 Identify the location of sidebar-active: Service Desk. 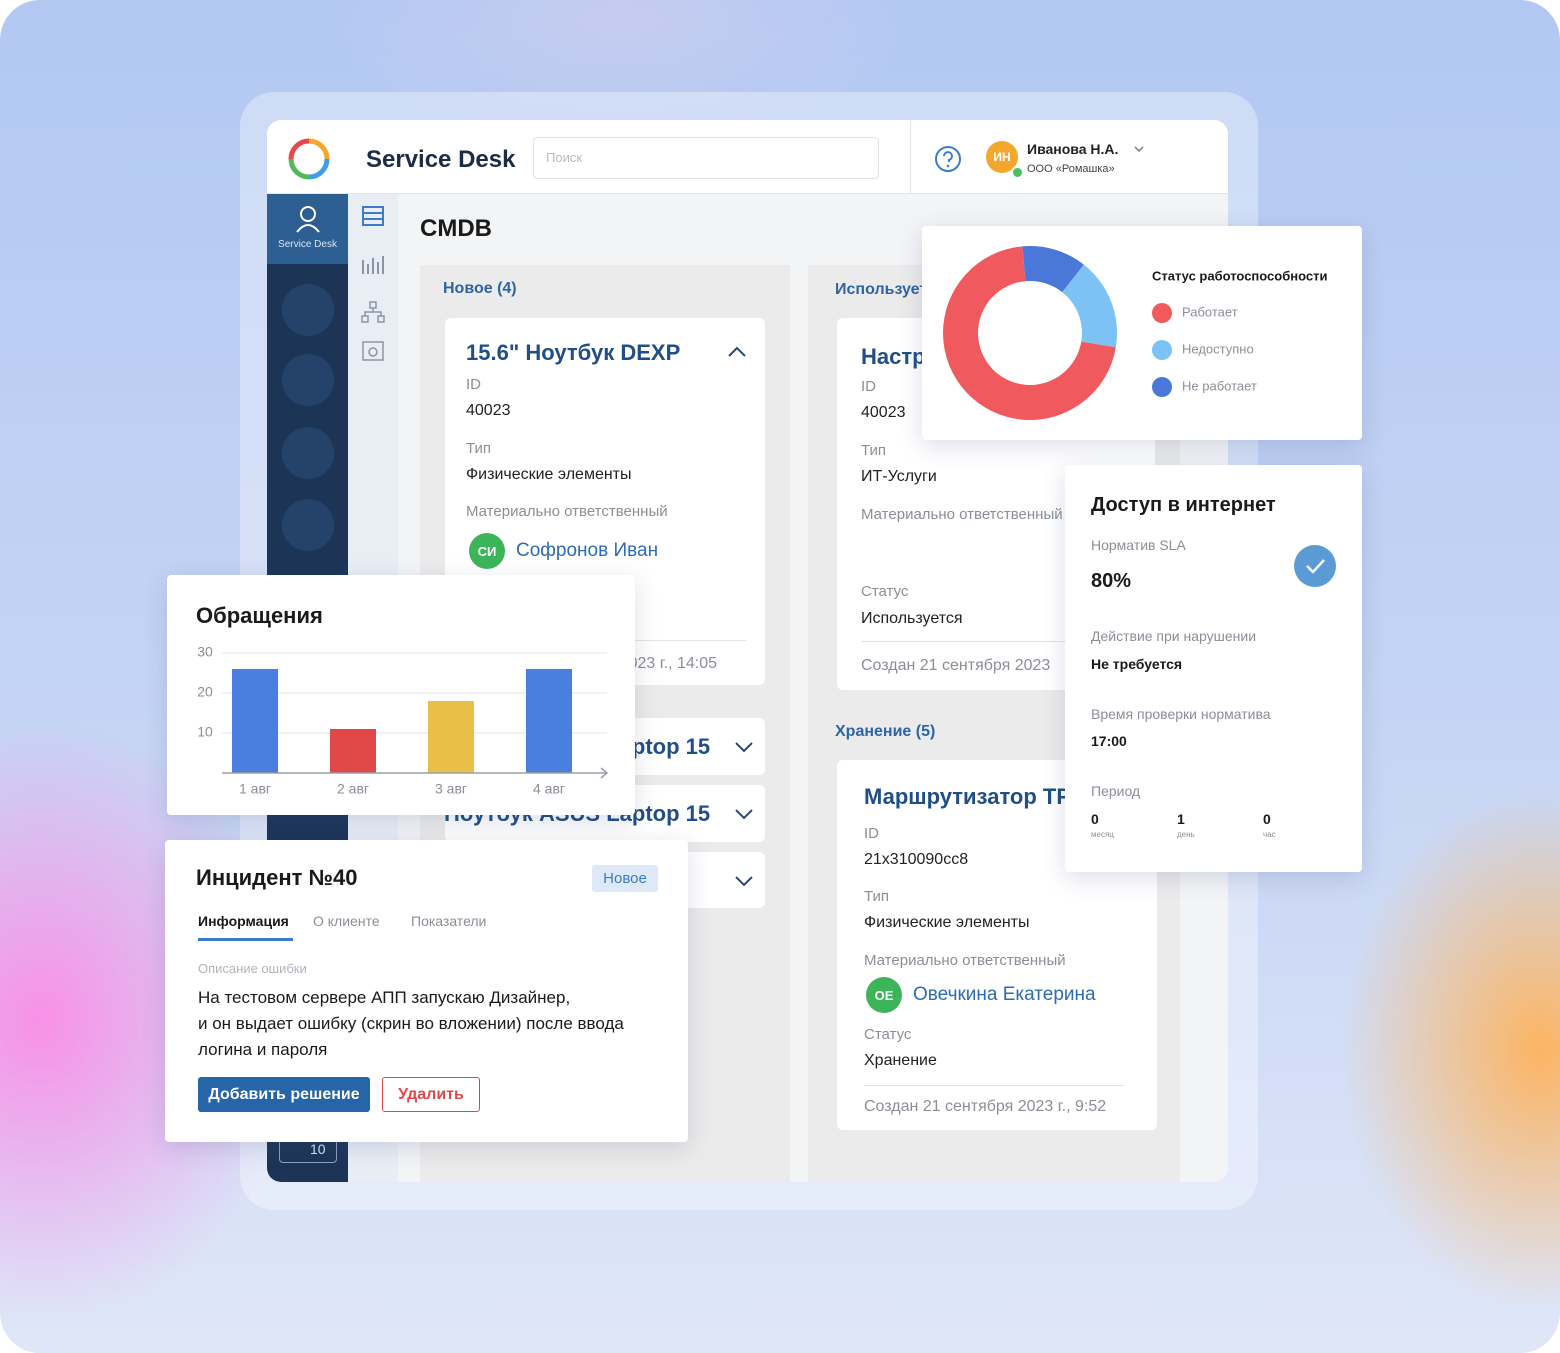
(307, 229).